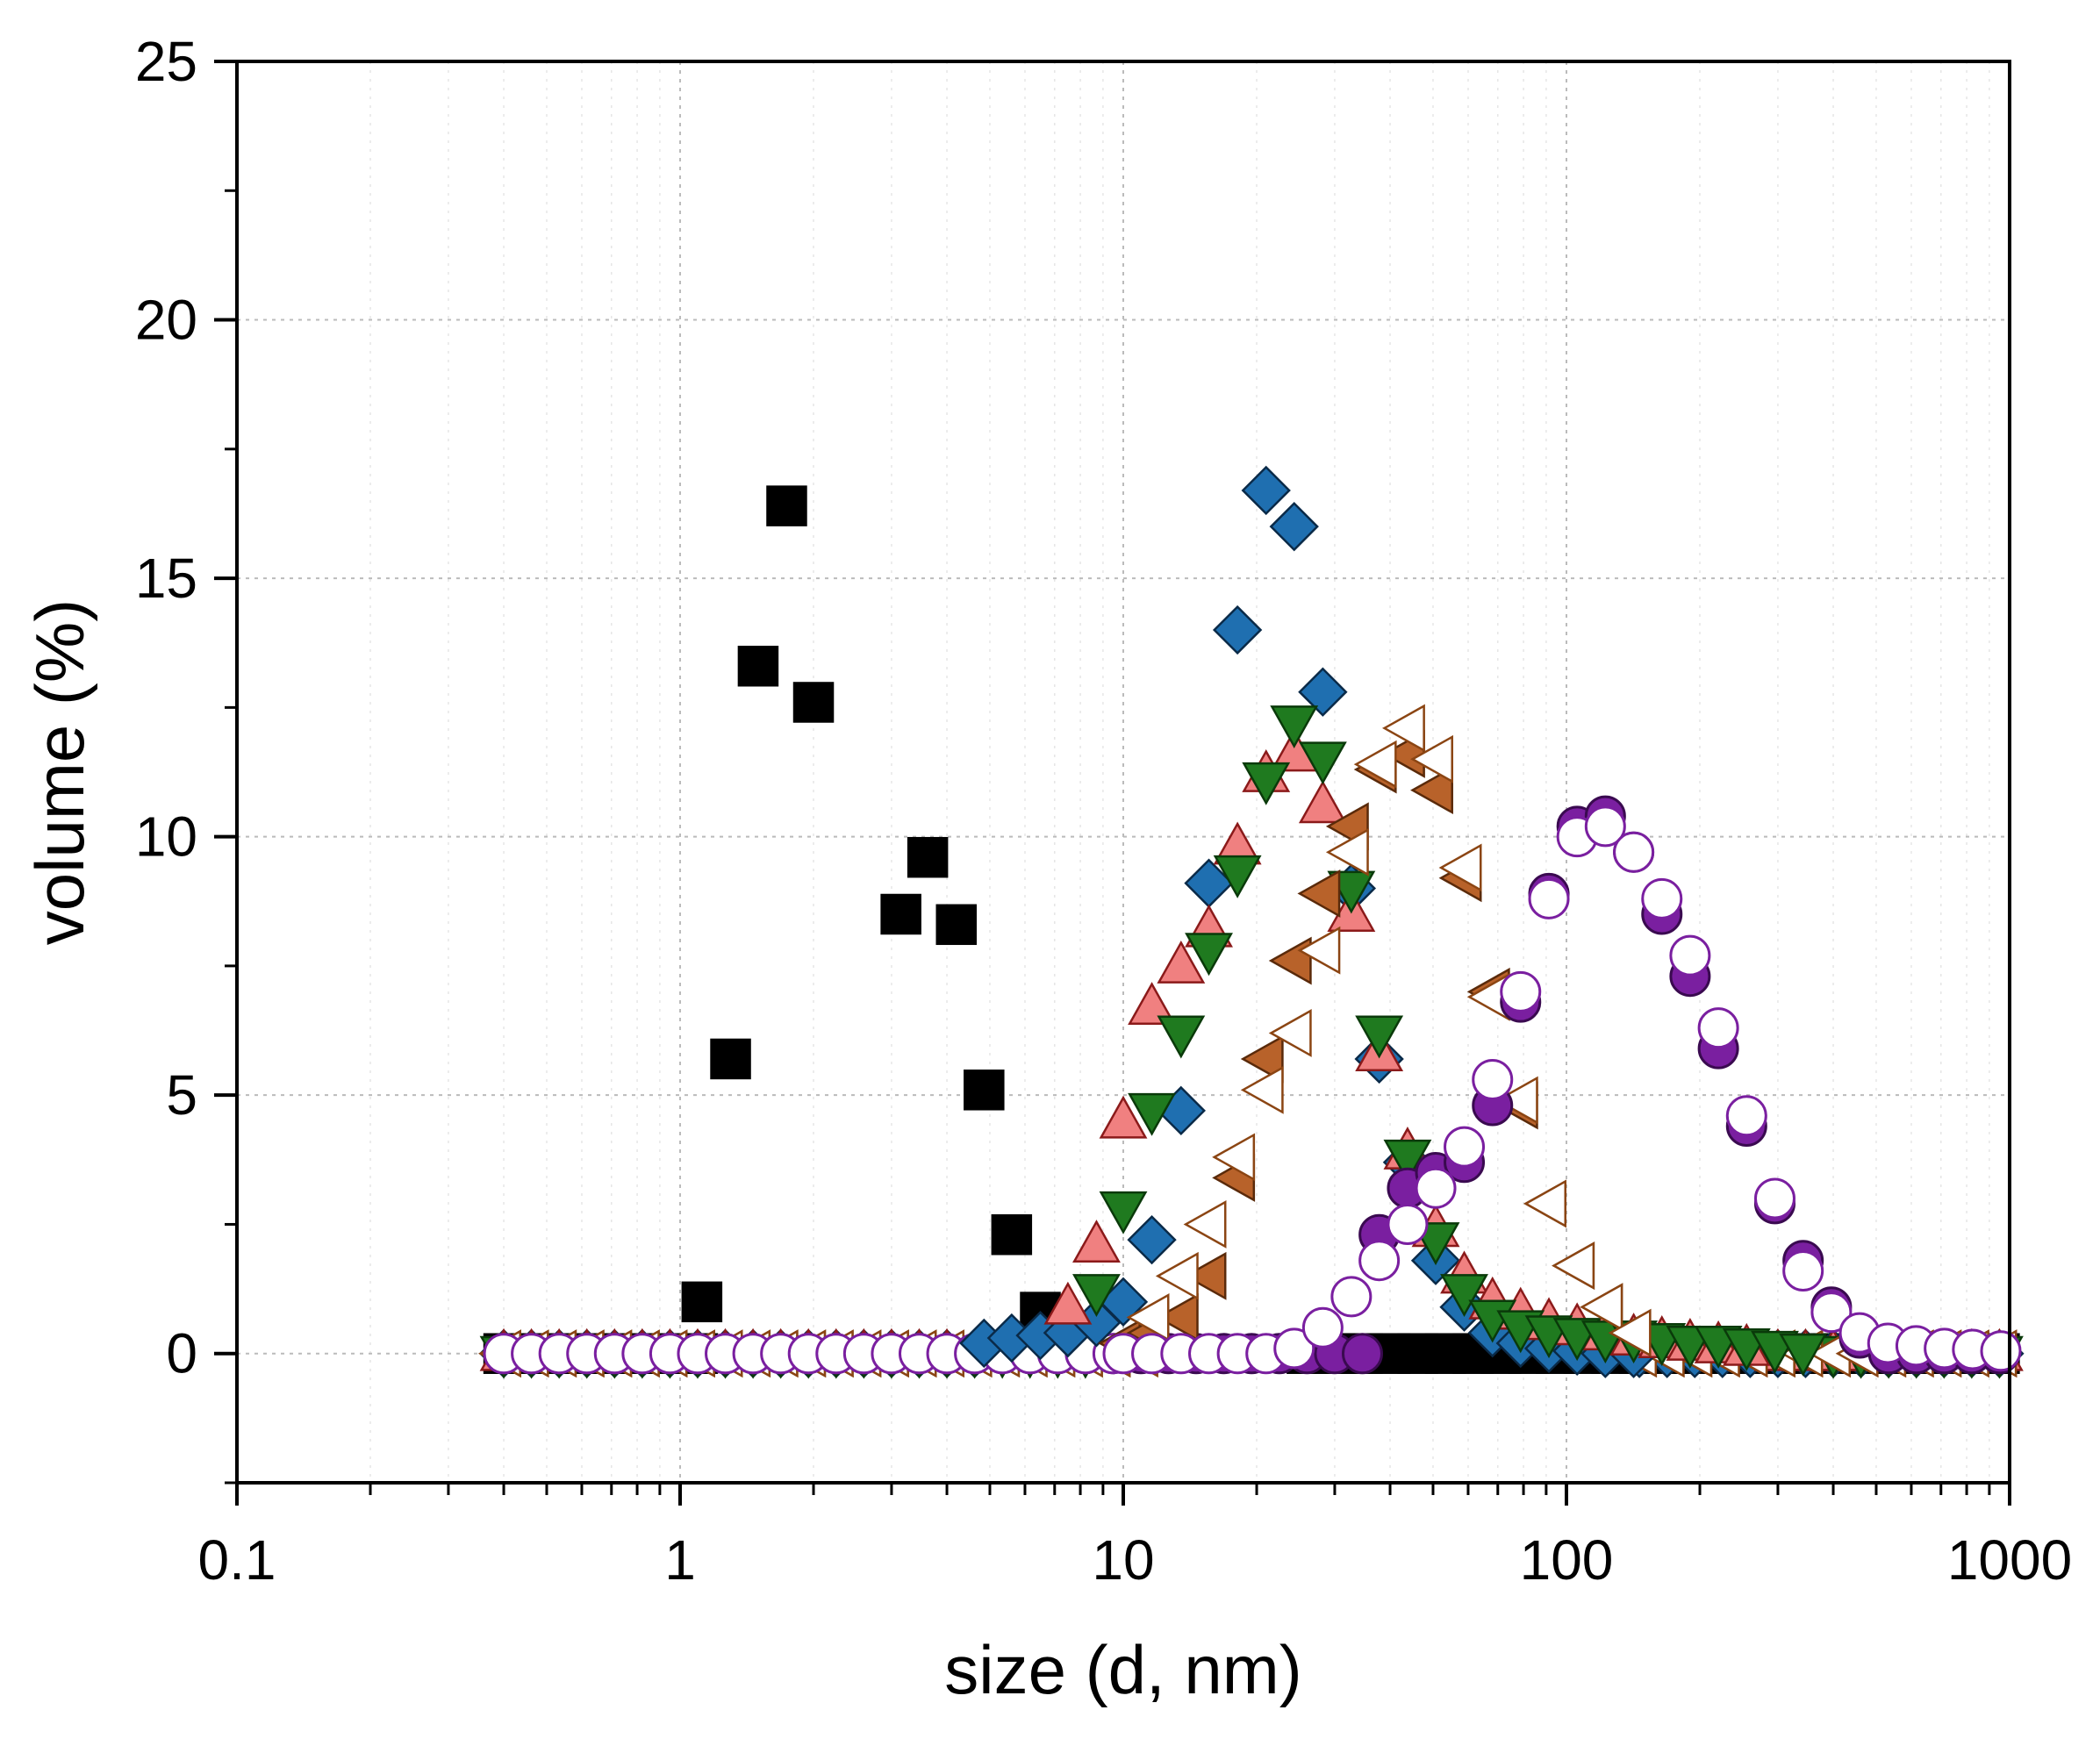 This screenshot has height=1753, width=2100. Describe the element at coordinates (680, 1560) in the screenshot. I see `x-tick-label: 1` at that location.